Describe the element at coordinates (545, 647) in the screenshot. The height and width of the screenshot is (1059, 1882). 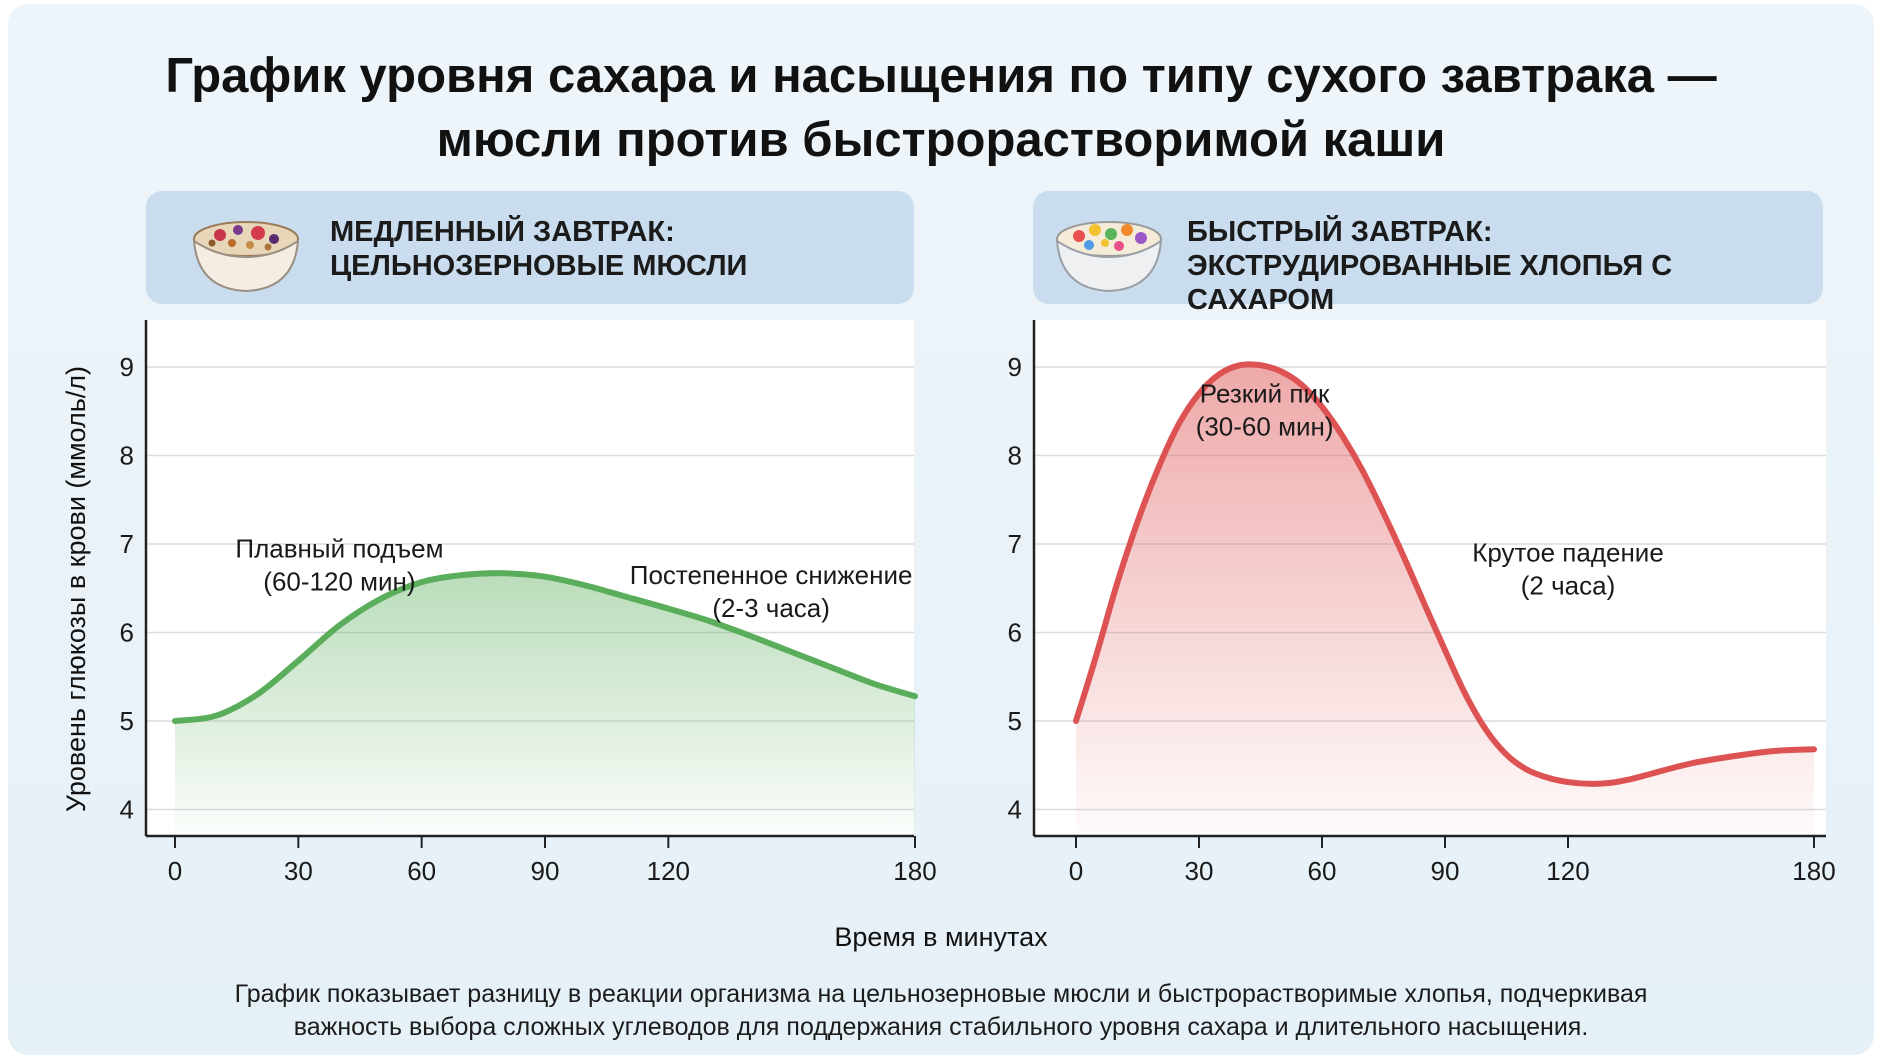
I see `muesli-glucose-line` at that location.